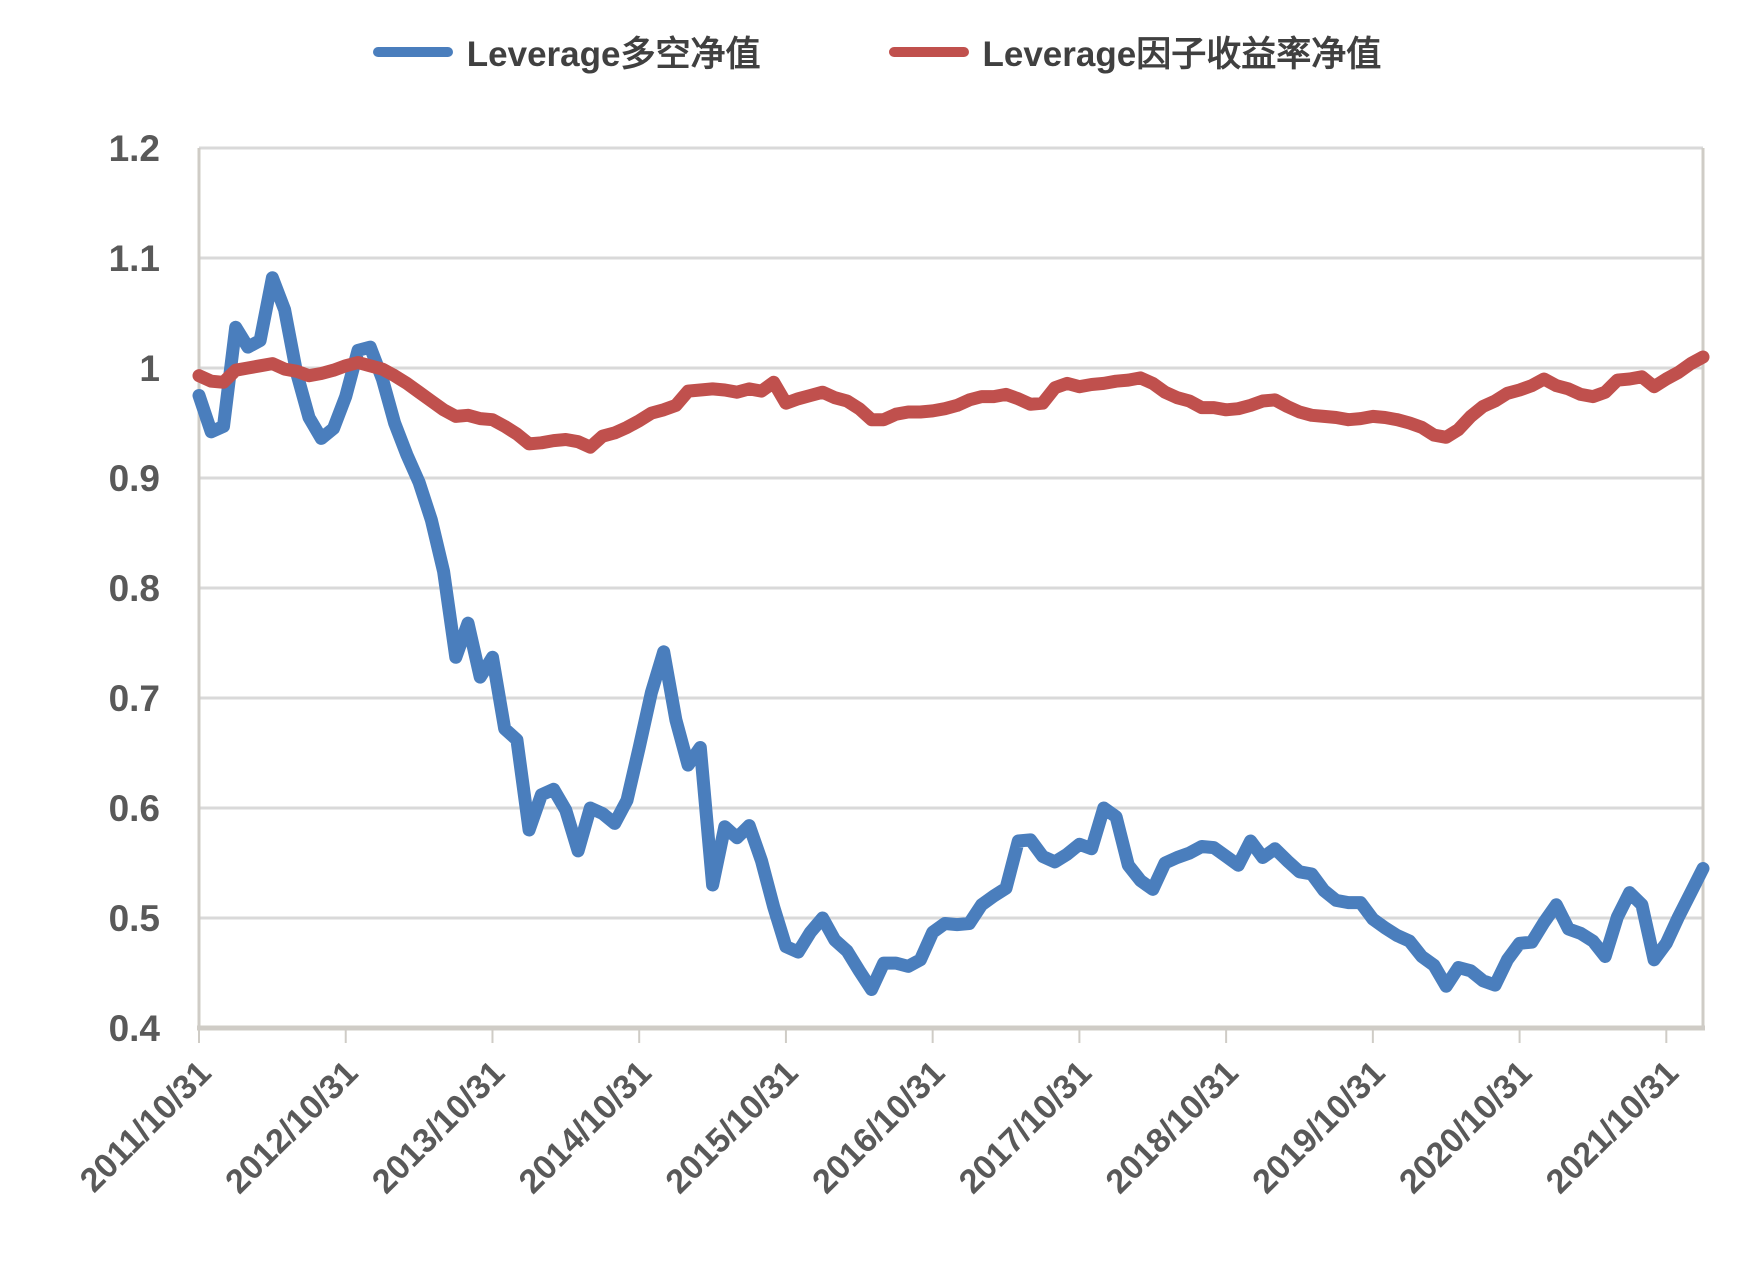 This screenshot has width=1754, height=1281. What do you see at coordinates (134, 258) in the screenshot?
I see `y-axis-tick-label: 1.1` at bounding box center [134, 258].